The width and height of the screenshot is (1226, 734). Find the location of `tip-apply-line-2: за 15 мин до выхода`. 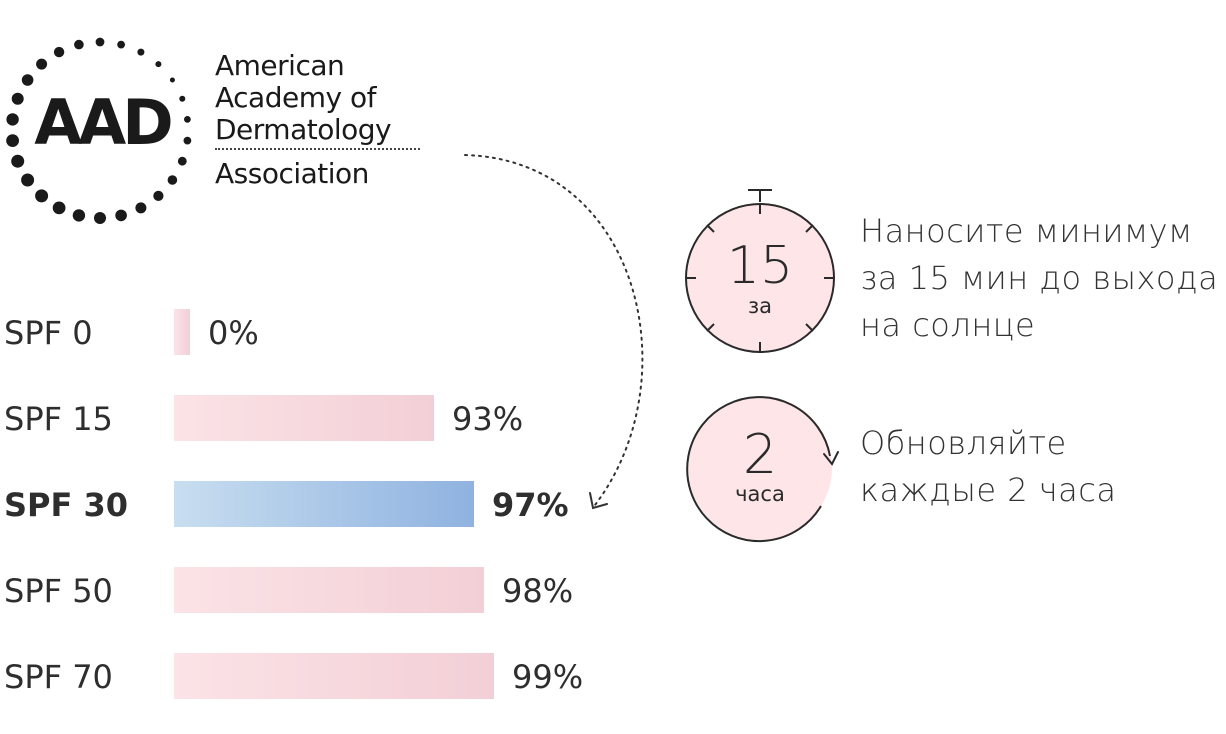

tip-apply-line-2: за 15 мин до выхода is located at coordinates (1039, 278).